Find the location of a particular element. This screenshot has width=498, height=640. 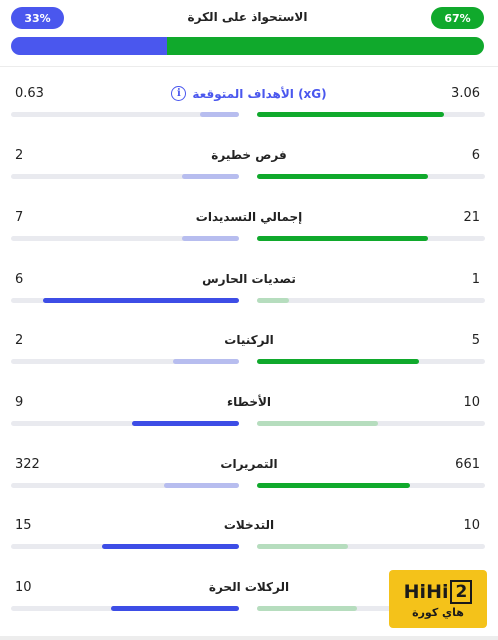

stat-row: 9 10 الأخطاء is located at coordinates (249, 415).